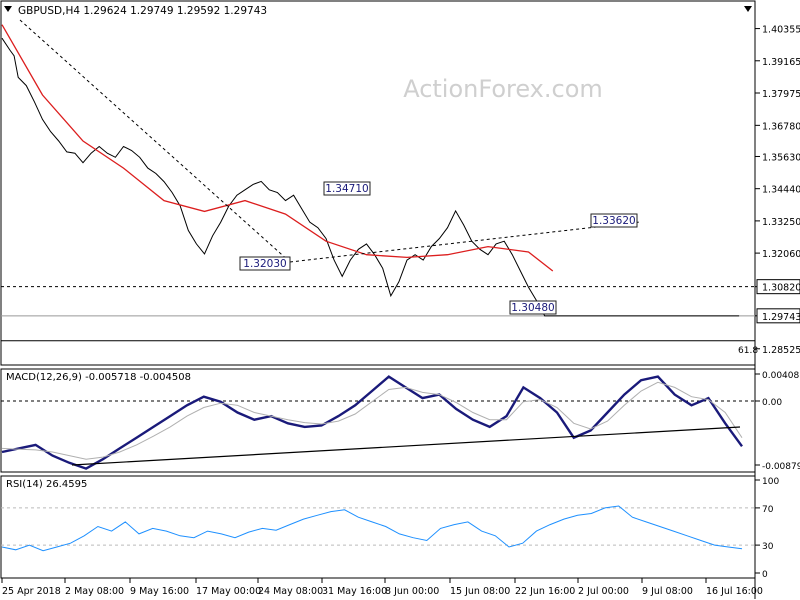  What do you see at coordinates (503, 89) in the screenshot?
I see `watermark: ActionForex.com` at bounding box center [503, 89].